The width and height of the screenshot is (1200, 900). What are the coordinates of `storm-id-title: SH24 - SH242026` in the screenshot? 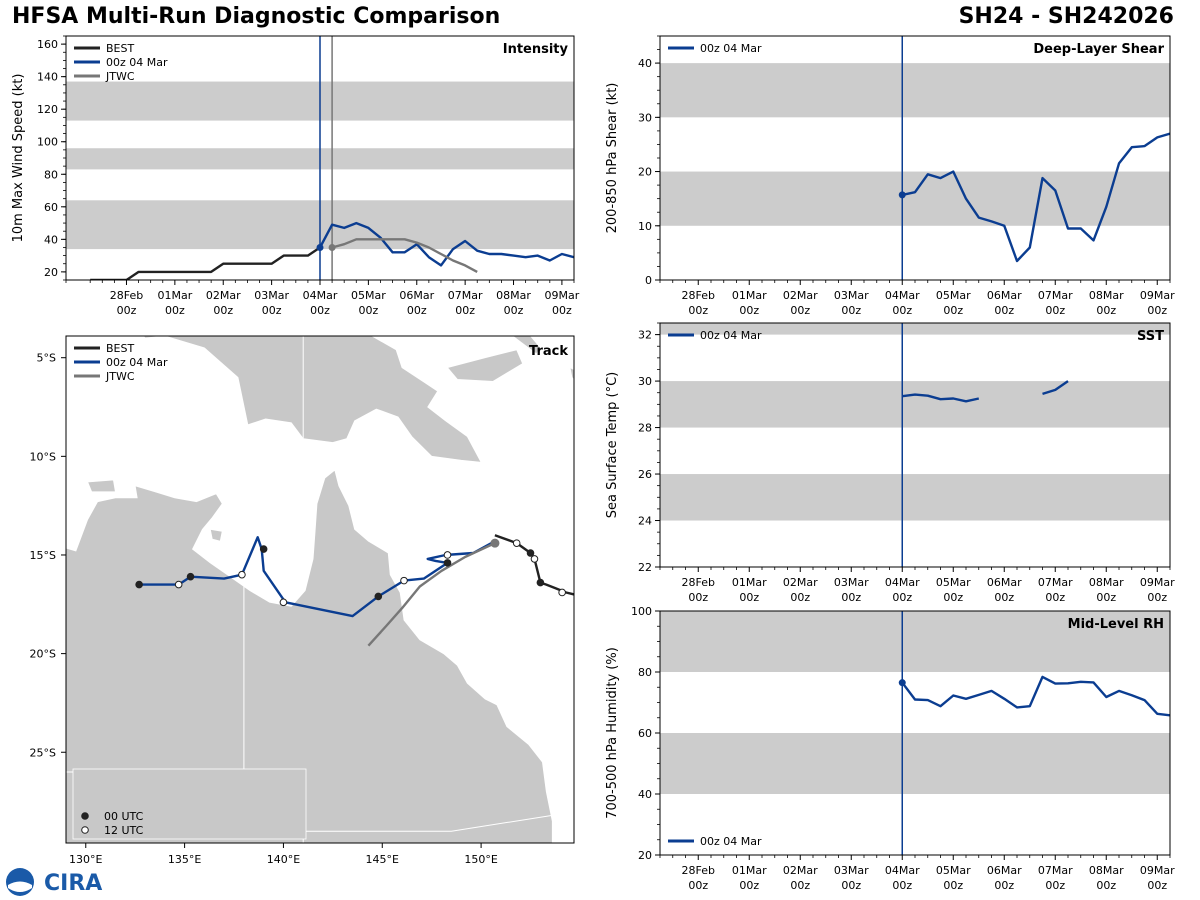 It's located at (1066, 16).